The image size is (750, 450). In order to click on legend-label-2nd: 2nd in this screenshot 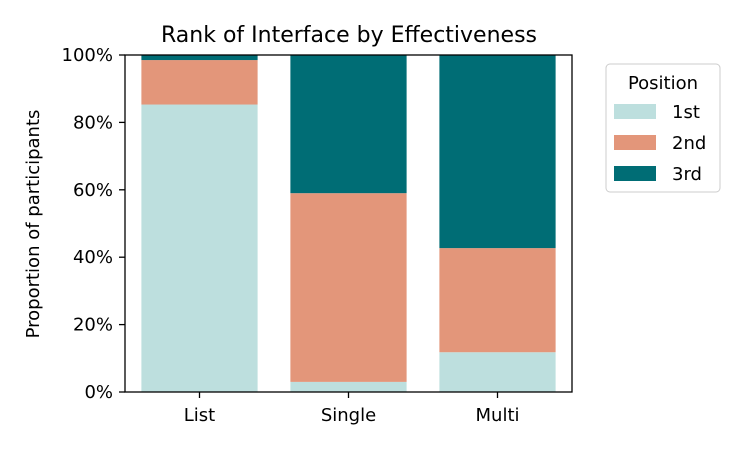, I will do `click(689, 143)`.